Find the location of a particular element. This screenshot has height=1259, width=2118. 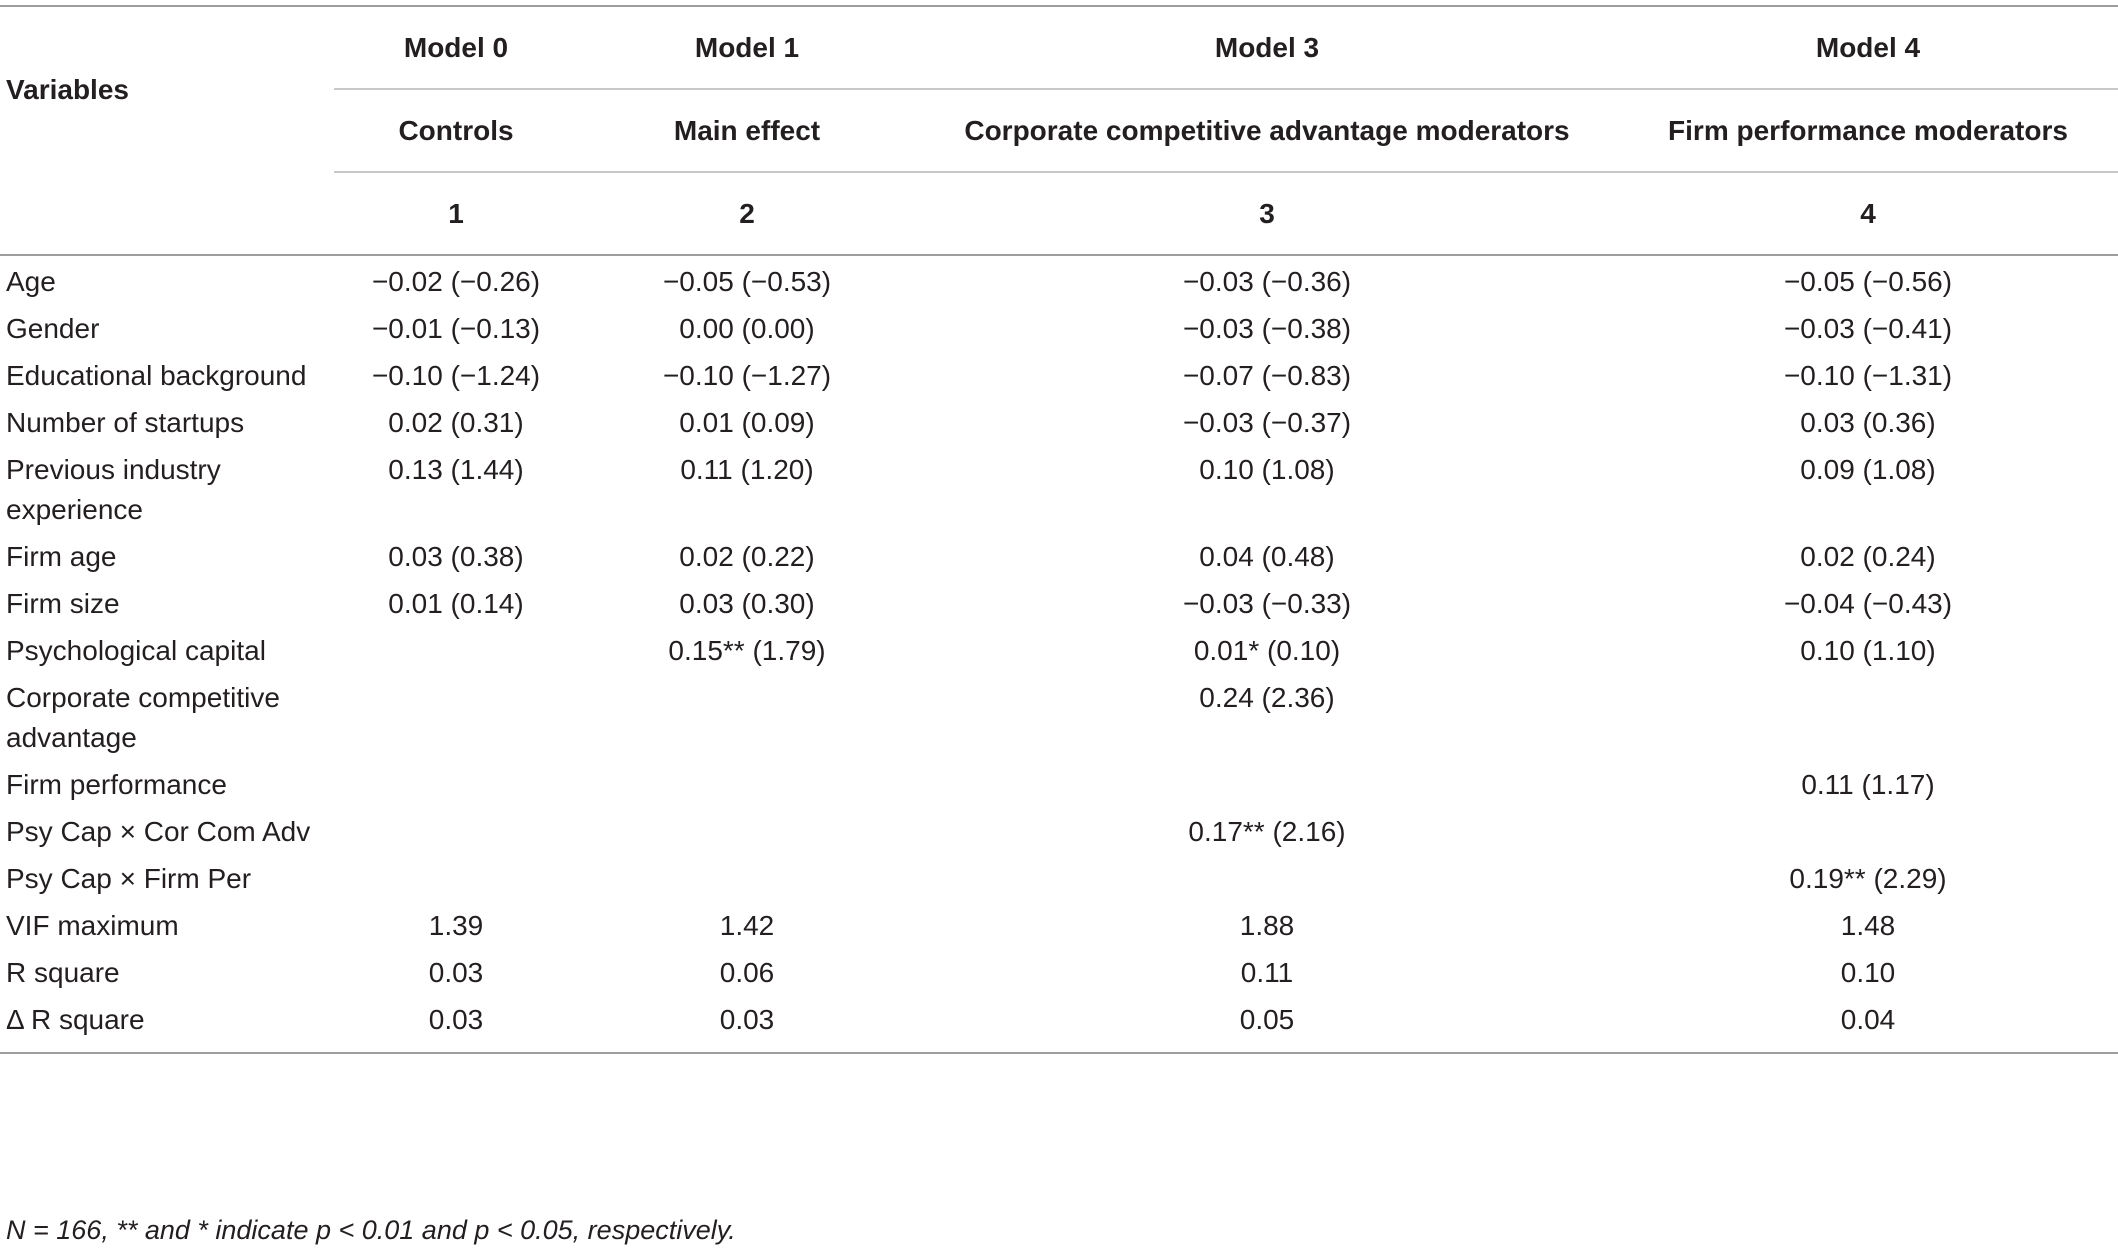

variable-name: Psy Cap × Firm Per is located at coordinates (129, 878).